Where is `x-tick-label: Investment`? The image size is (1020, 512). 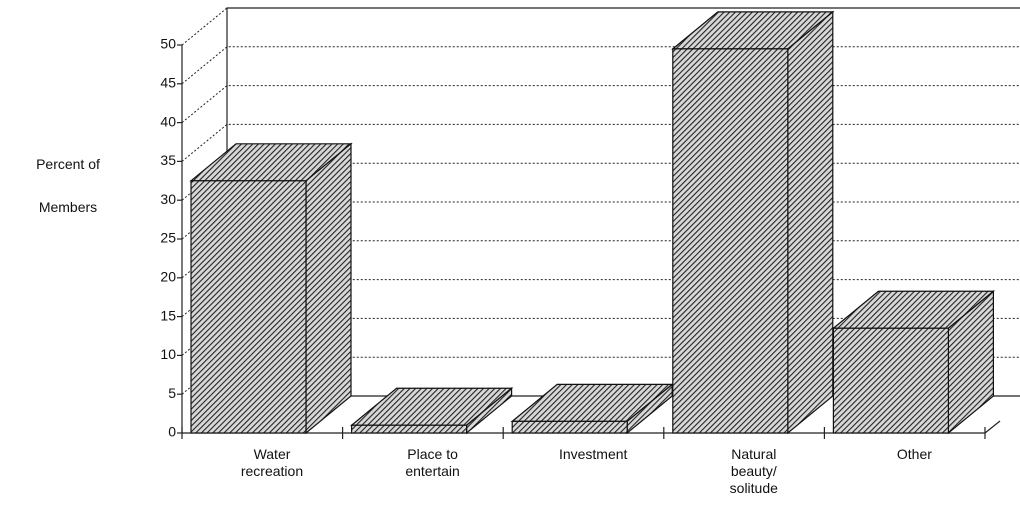 x-tick-label: Investment is located at coordinates (593, 454).